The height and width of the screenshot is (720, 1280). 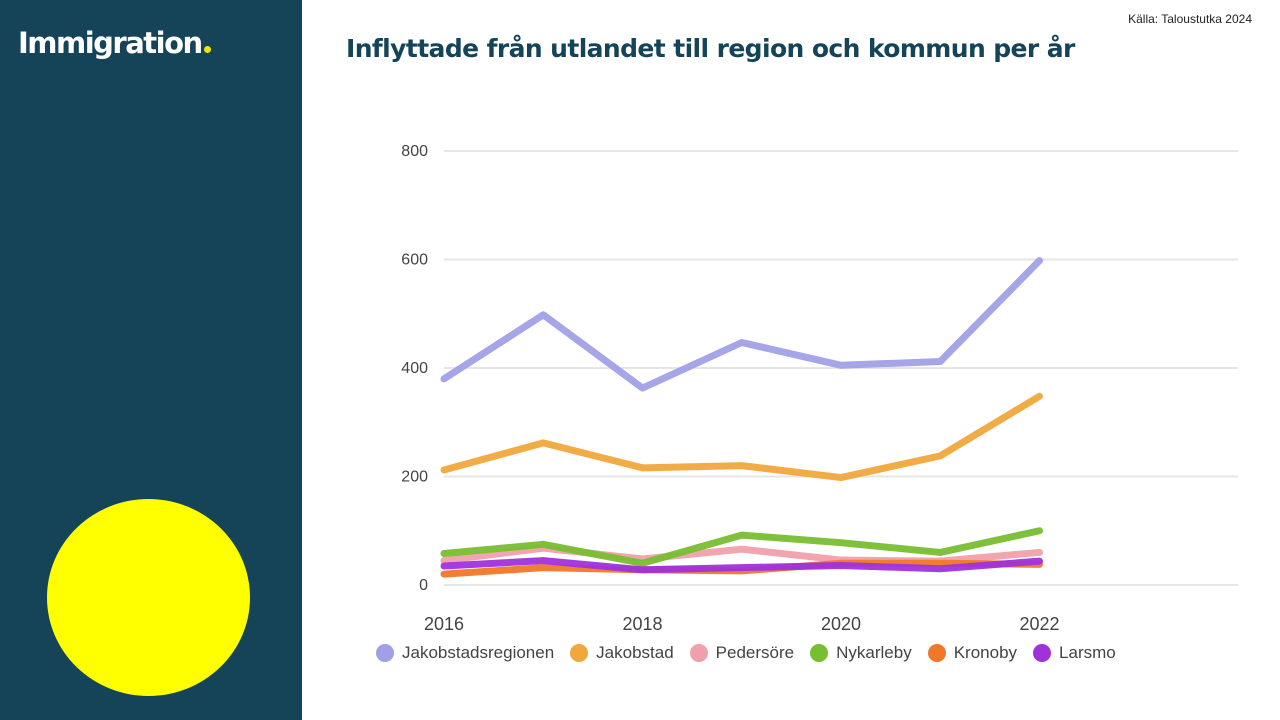 What do you see at coordinates (414, 151) in the screenshot?
I see `y-tick-label: 800` at bounding box center [414, 151].